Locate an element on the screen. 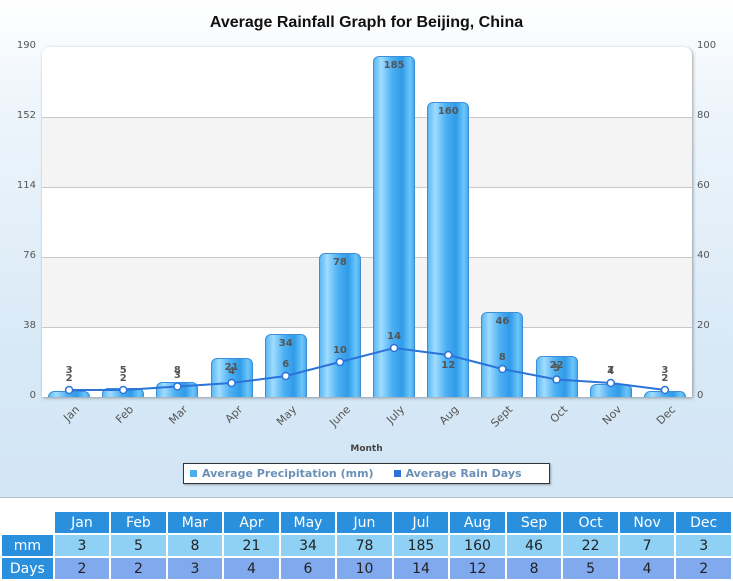  bar-value-label: 46 is located at coordinates (502, 322).